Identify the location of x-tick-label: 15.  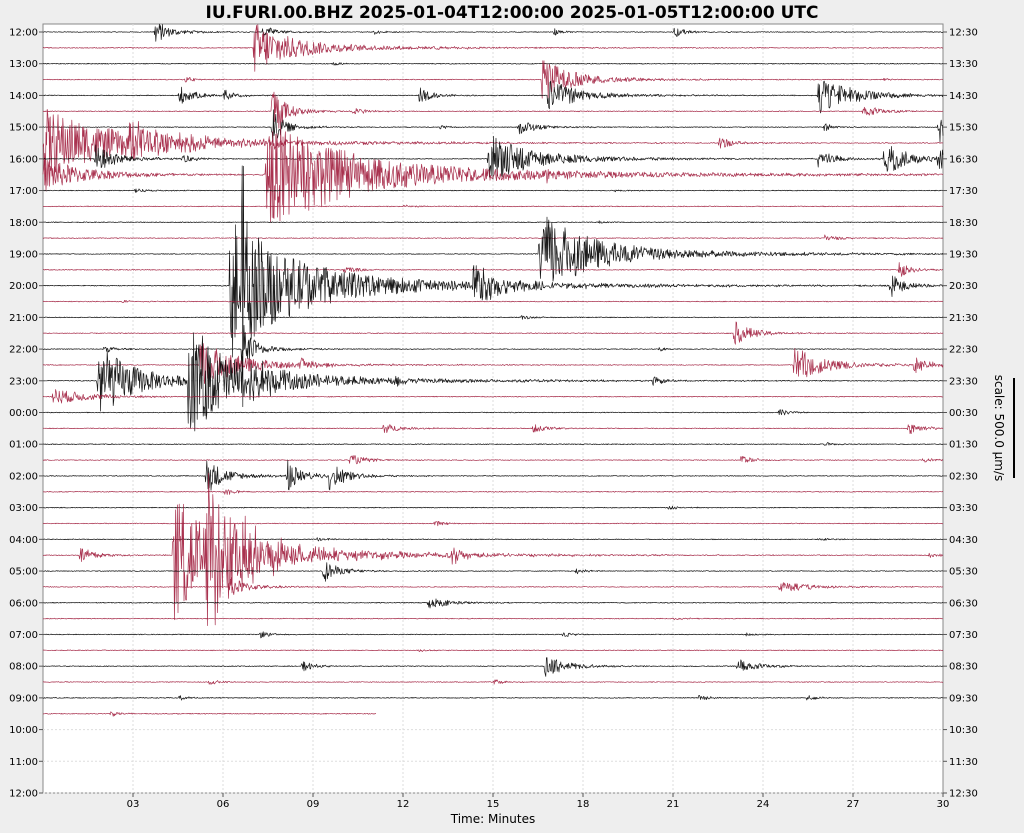
(493, 804).